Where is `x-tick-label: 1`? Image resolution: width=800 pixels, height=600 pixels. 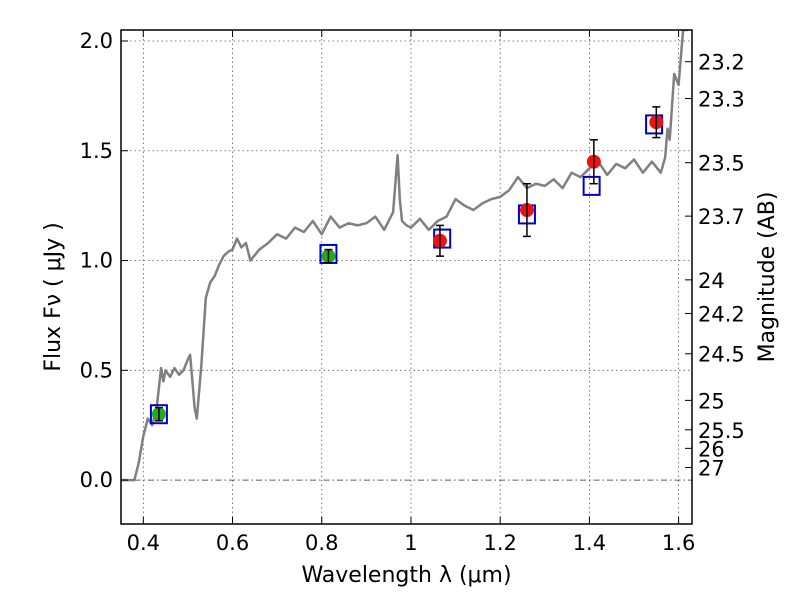
x-tick-label: 1 is located at coordinates (410, 543).